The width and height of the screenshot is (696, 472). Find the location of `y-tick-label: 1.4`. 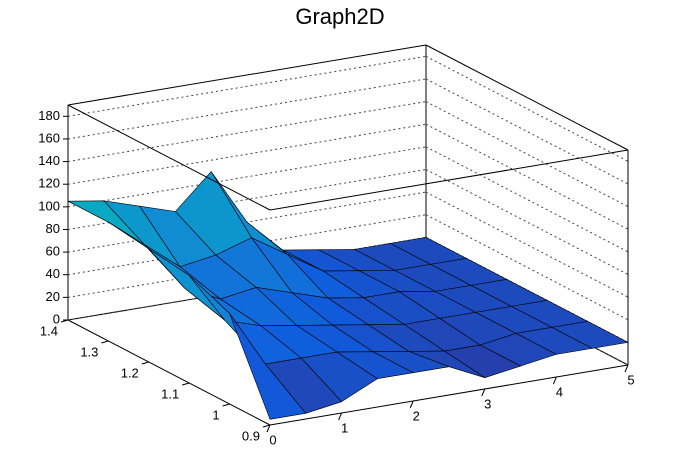

y-tick-label: 1.4 is located at coordinates (49, 330).